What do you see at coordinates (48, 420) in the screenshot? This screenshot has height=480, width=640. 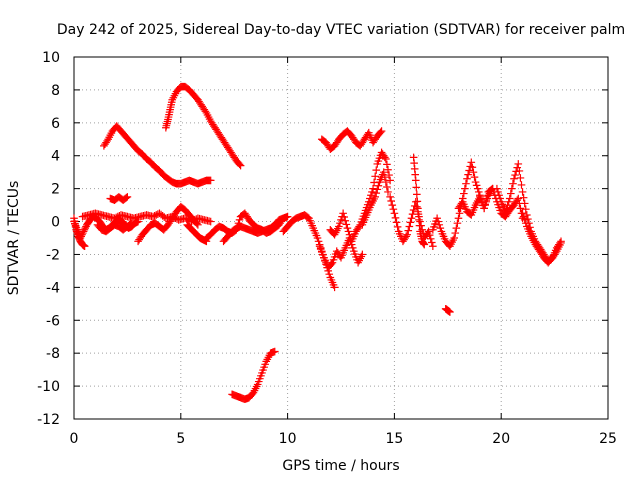 I see `y-tick-label: -12` at bounding box center [48, 420].